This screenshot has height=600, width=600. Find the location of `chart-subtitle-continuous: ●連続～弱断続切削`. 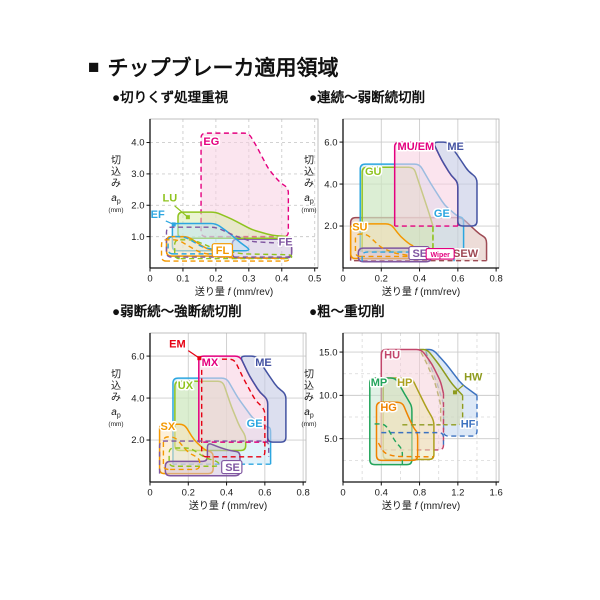

chart-subtitle-continuous: ●連続～弱断続切削 is located at coordinates (367, 97).